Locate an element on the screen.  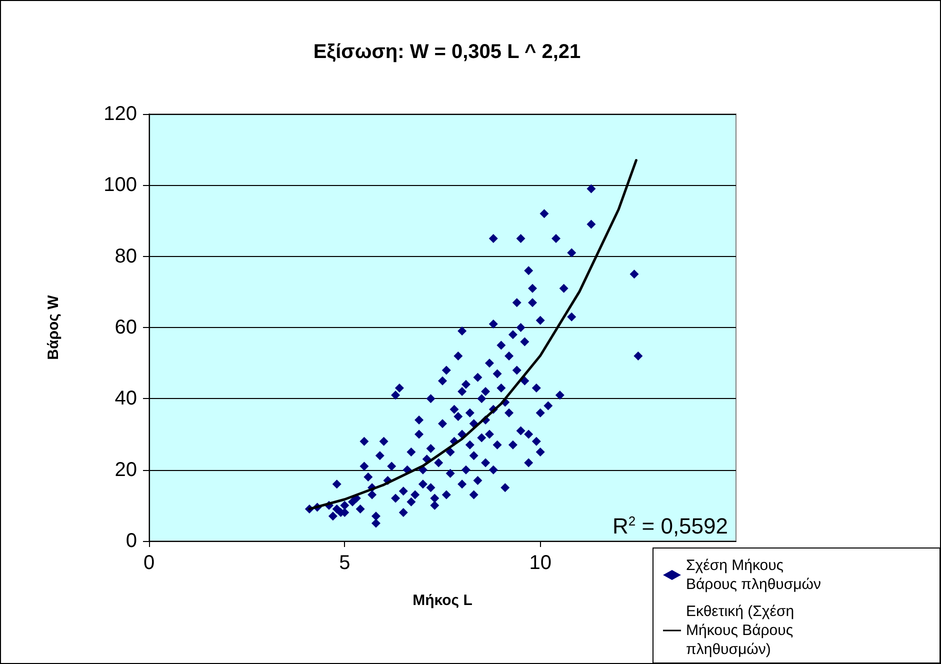
legend-label: Σχέση Μήκους Βάρους πληθυσμών is located at coordinates (753, 575).